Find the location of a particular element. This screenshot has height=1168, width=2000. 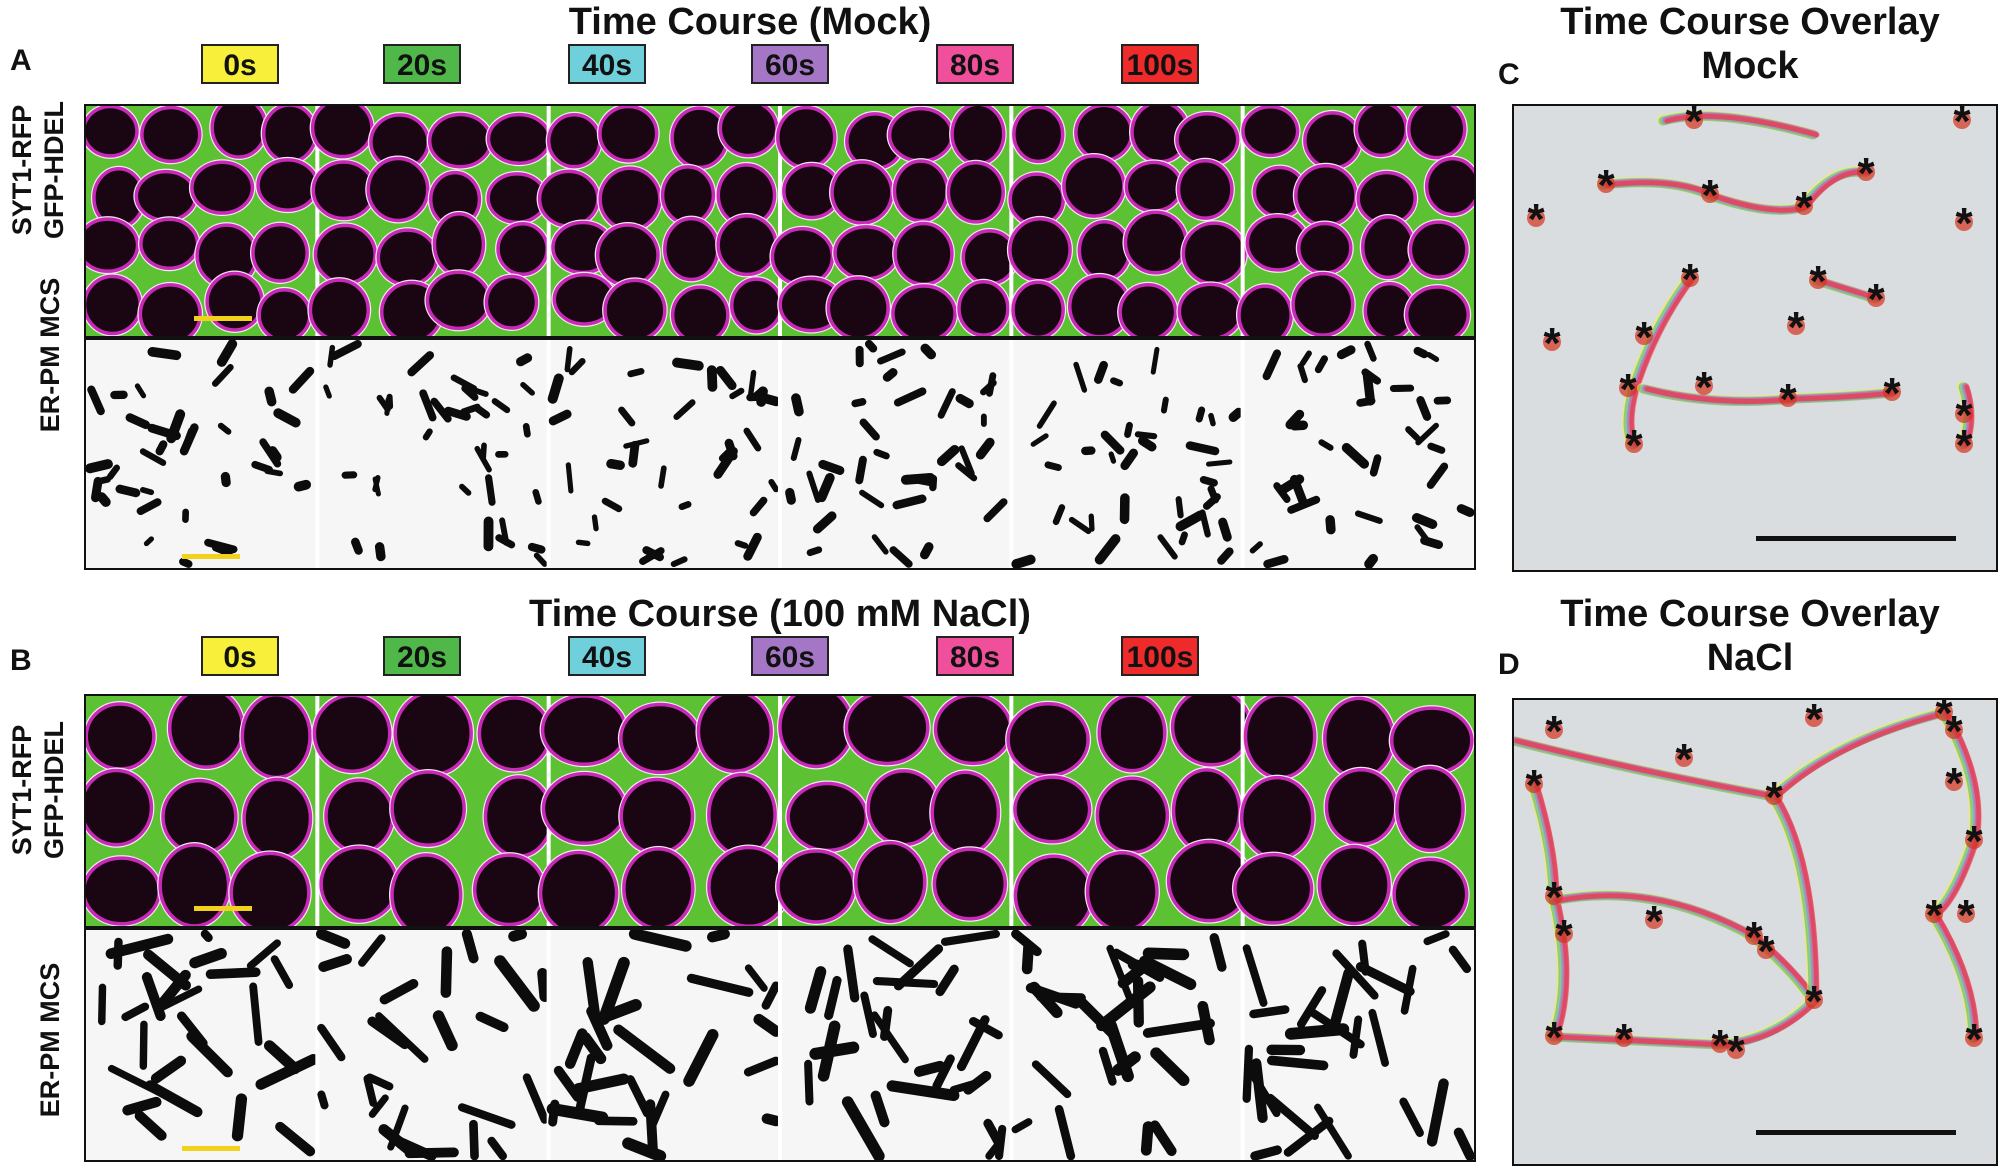

panel-letter-d: D is located at coordinates (1509, 664).